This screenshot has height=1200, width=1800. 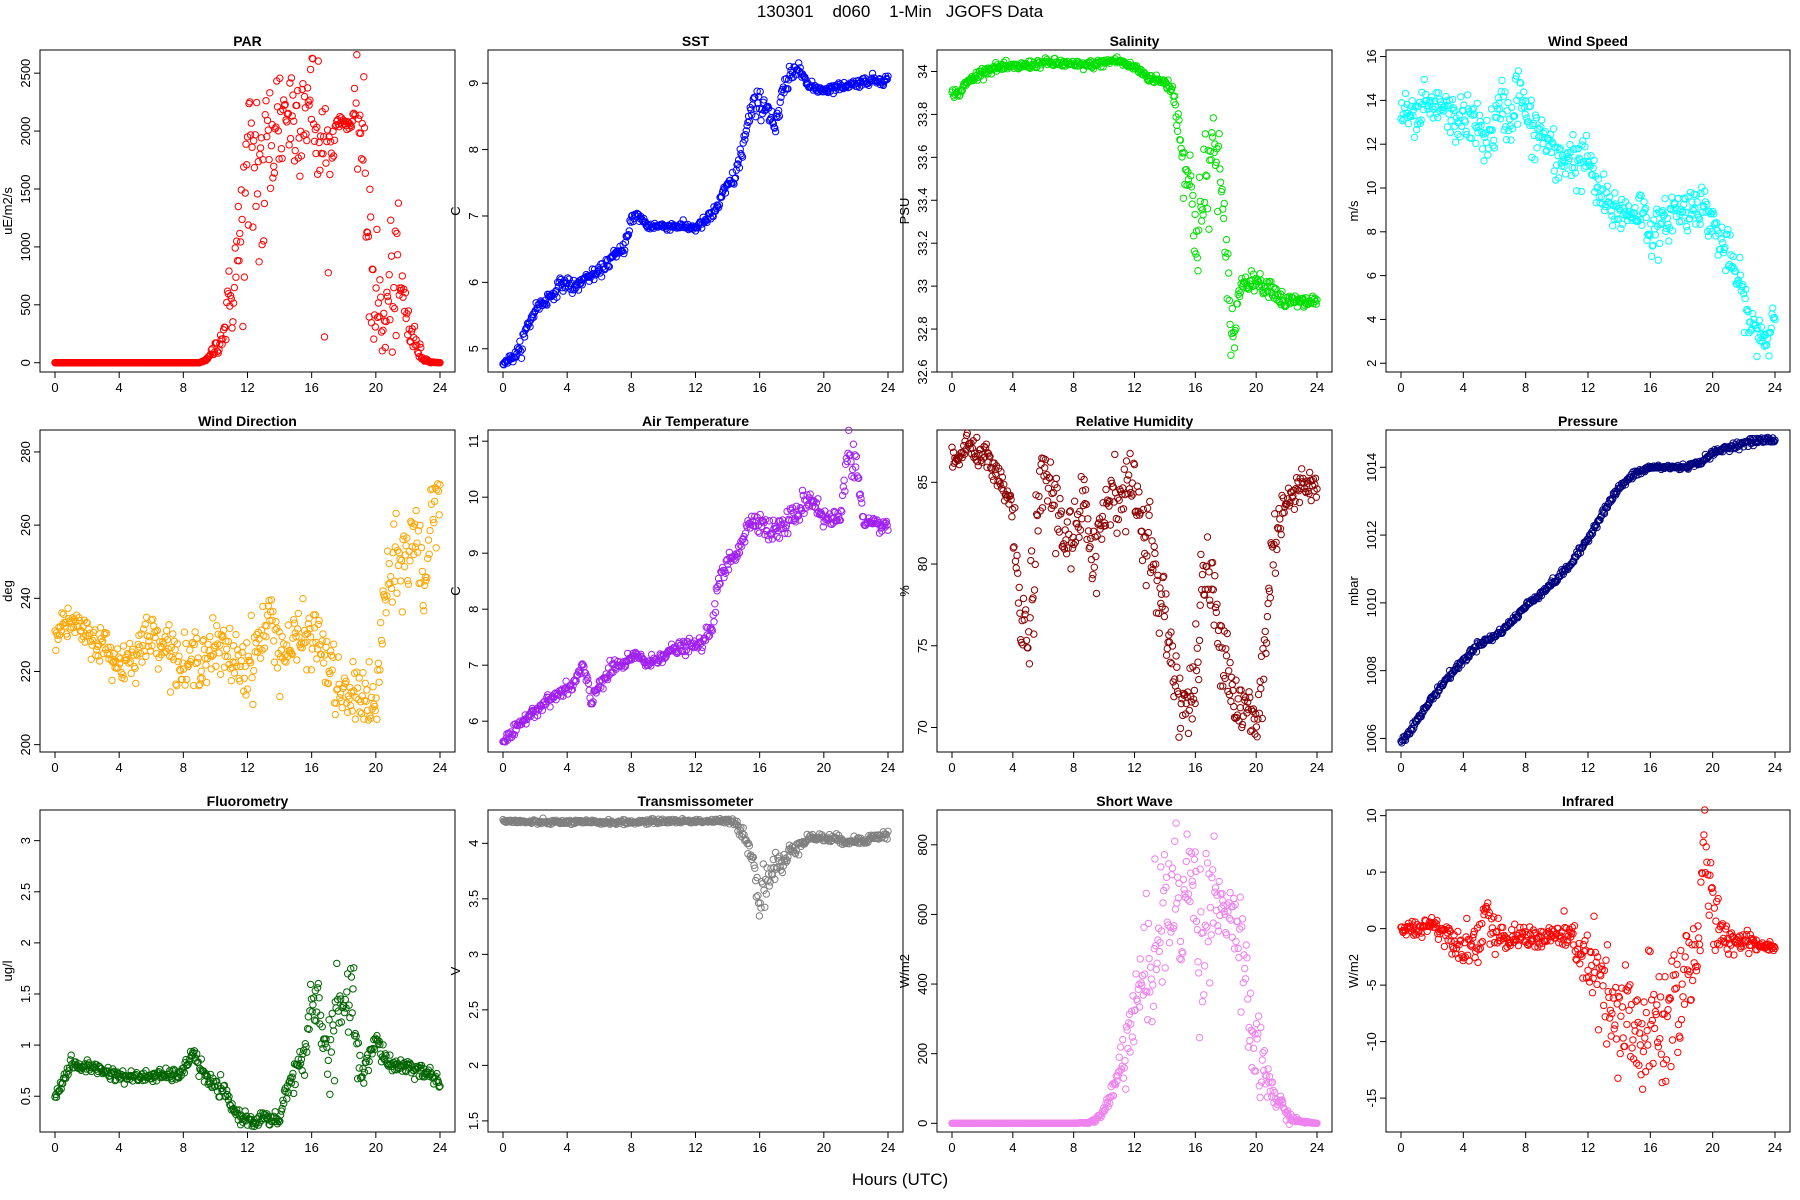 What do you see at coordinates (922, 646) in the screenshot?
I see `y-tick-label: 75` at bounding box center [922, 646].